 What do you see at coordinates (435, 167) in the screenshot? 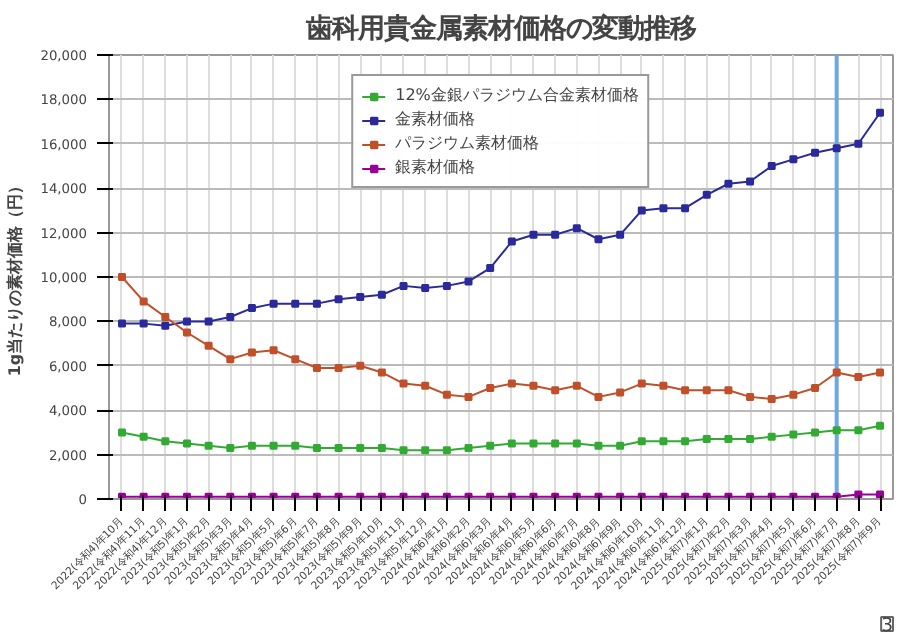
I see `legend-label: 銀素材価格` at bounding box center [435, 167].